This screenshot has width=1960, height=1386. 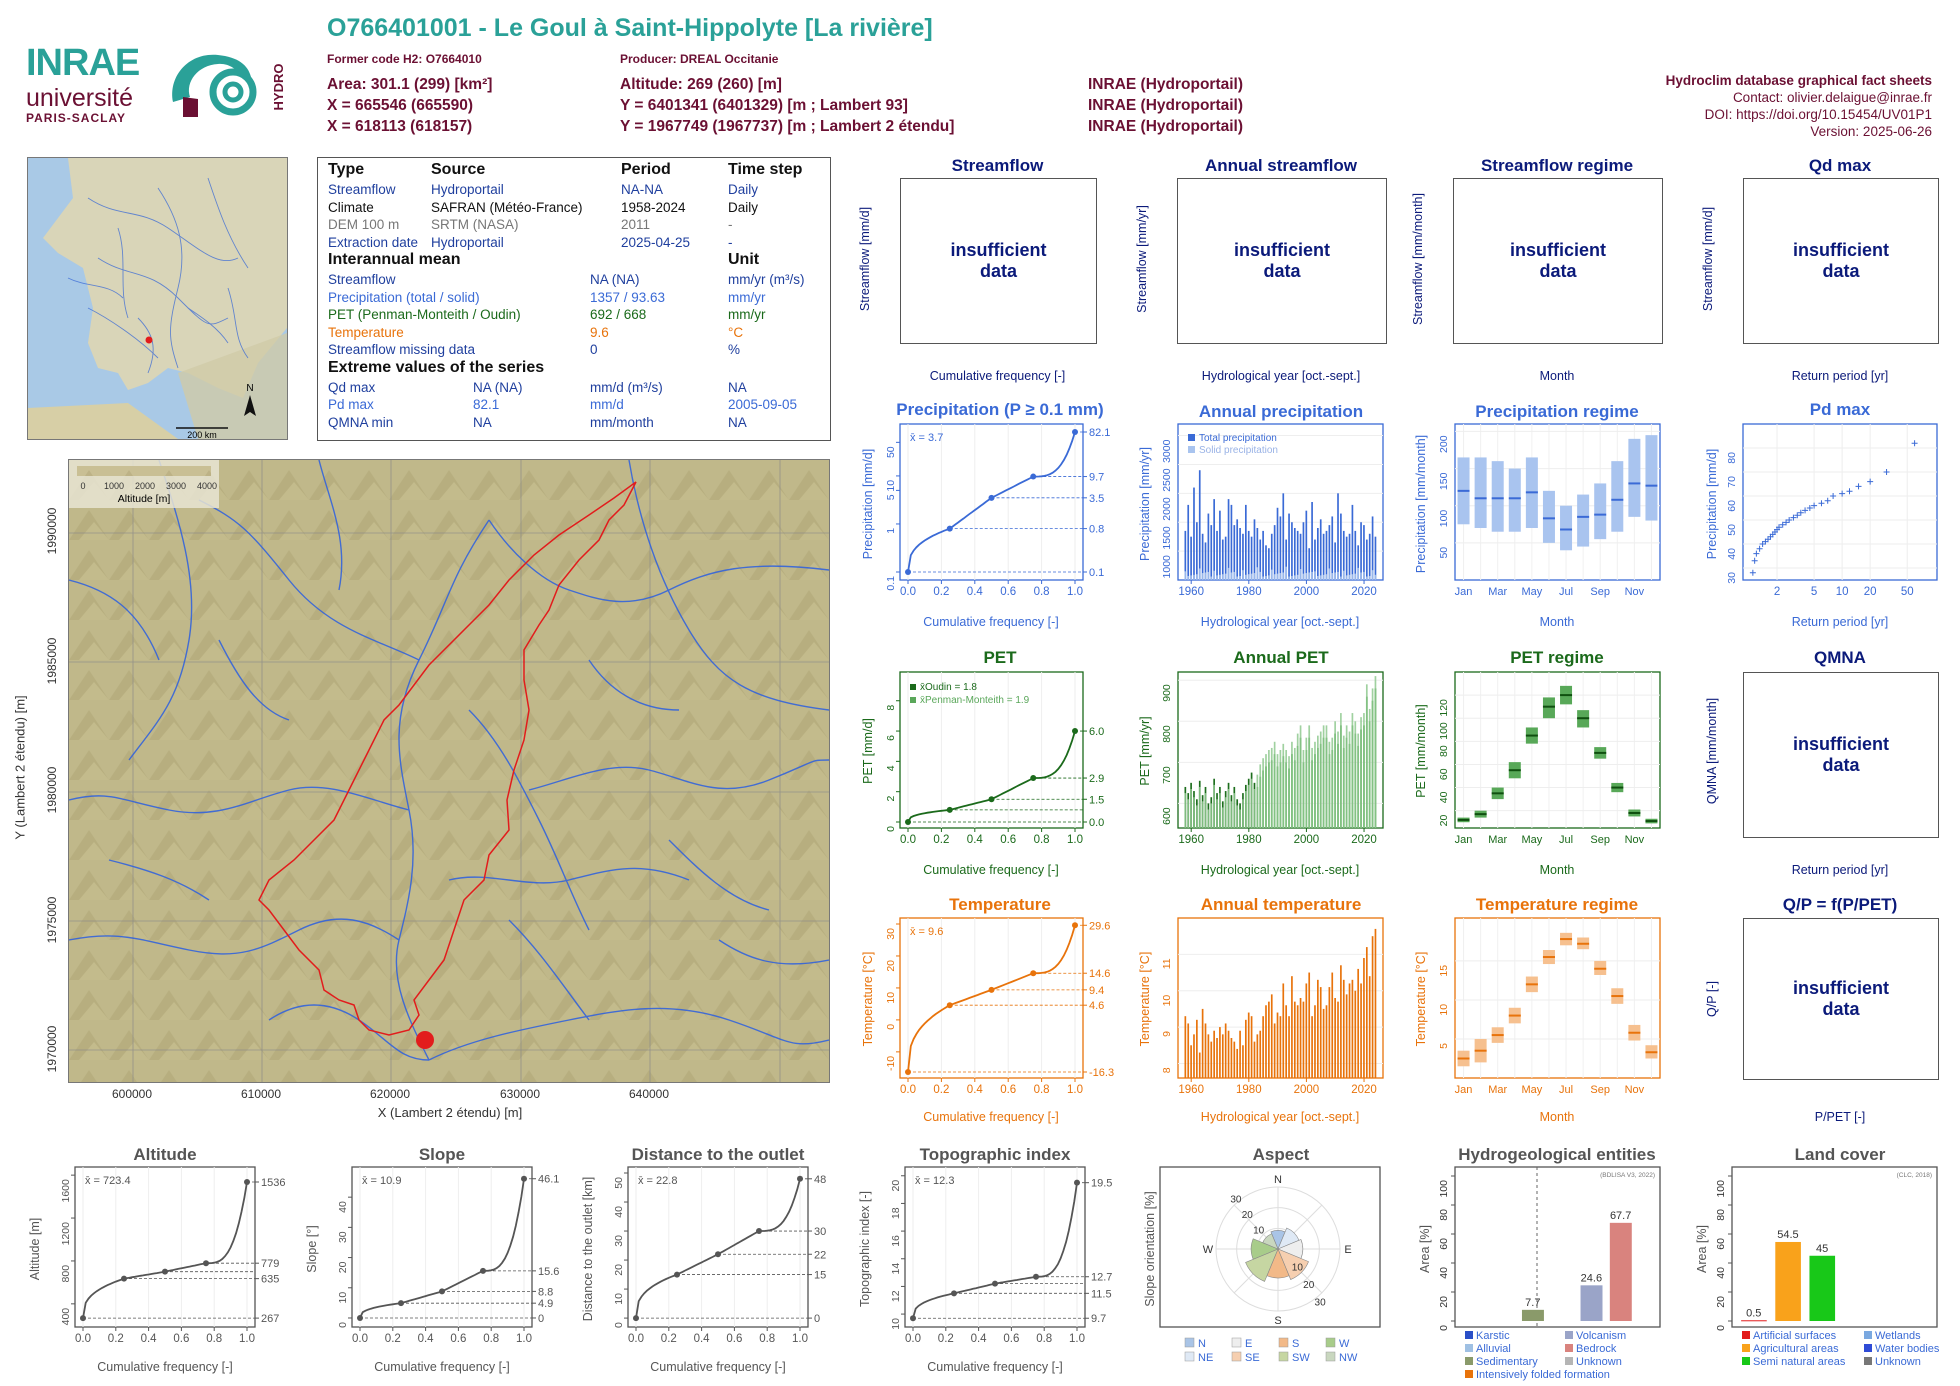 I want to click on precip-title: Precipitation (P ≥ 0.1 mm), so click(x=1000, y=409).